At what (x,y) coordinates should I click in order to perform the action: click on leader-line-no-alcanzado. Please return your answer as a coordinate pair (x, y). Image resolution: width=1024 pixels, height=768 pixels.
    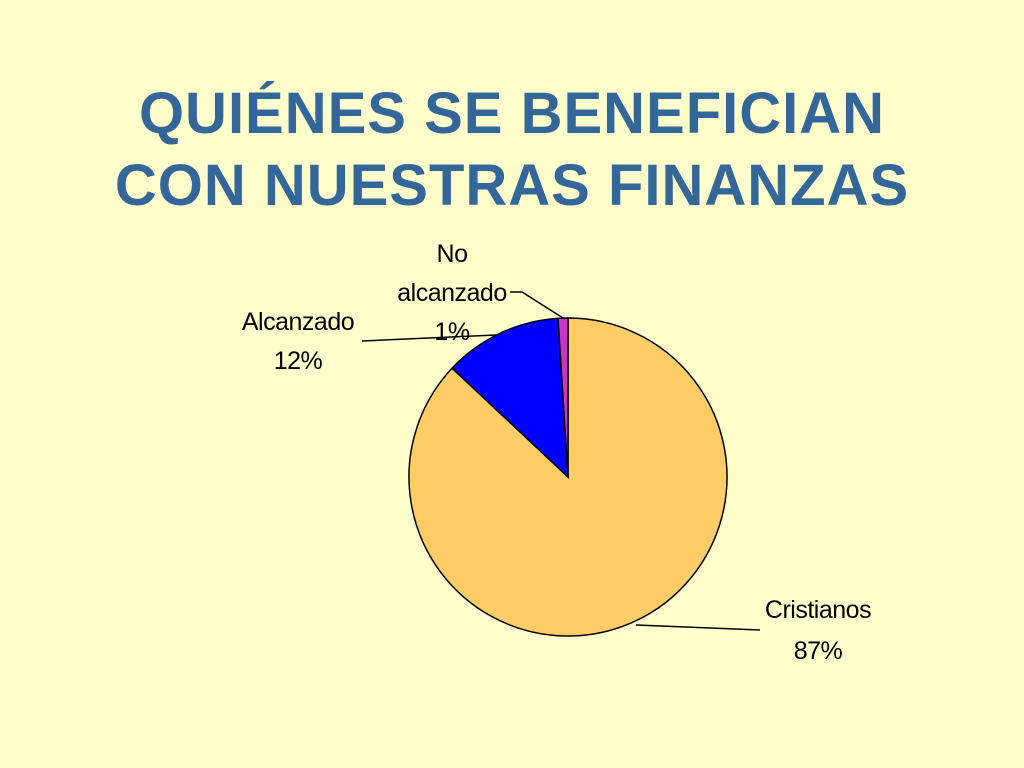
    Looking at the image, I should click on (537, 305).